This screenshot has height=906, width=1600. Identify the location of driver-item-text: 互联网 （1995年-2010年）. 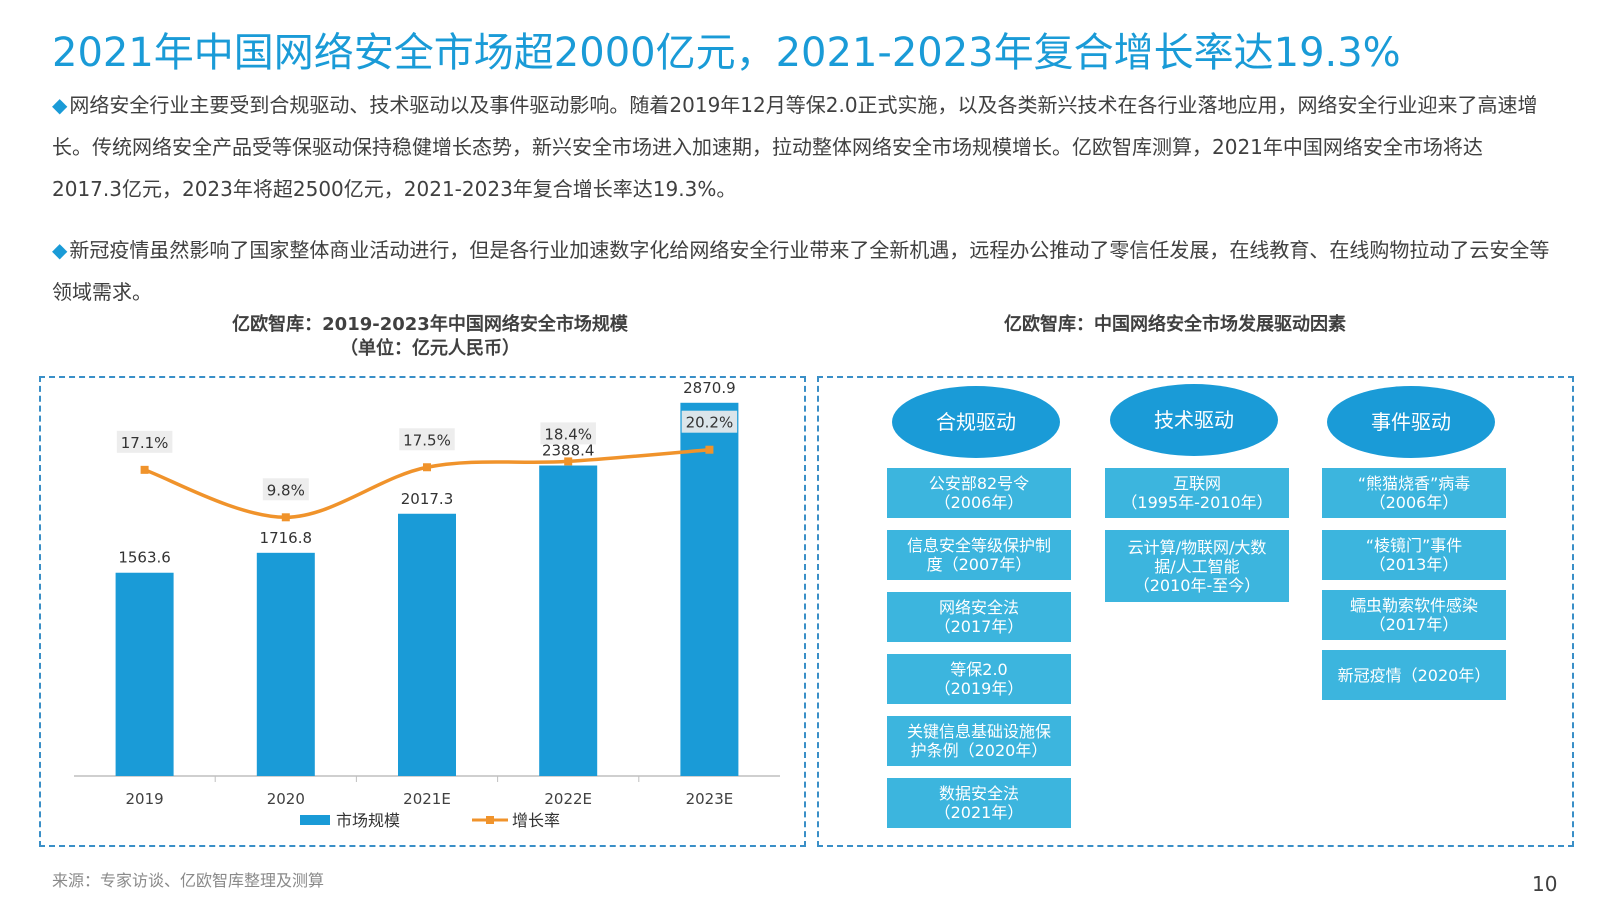
(1197, 493).